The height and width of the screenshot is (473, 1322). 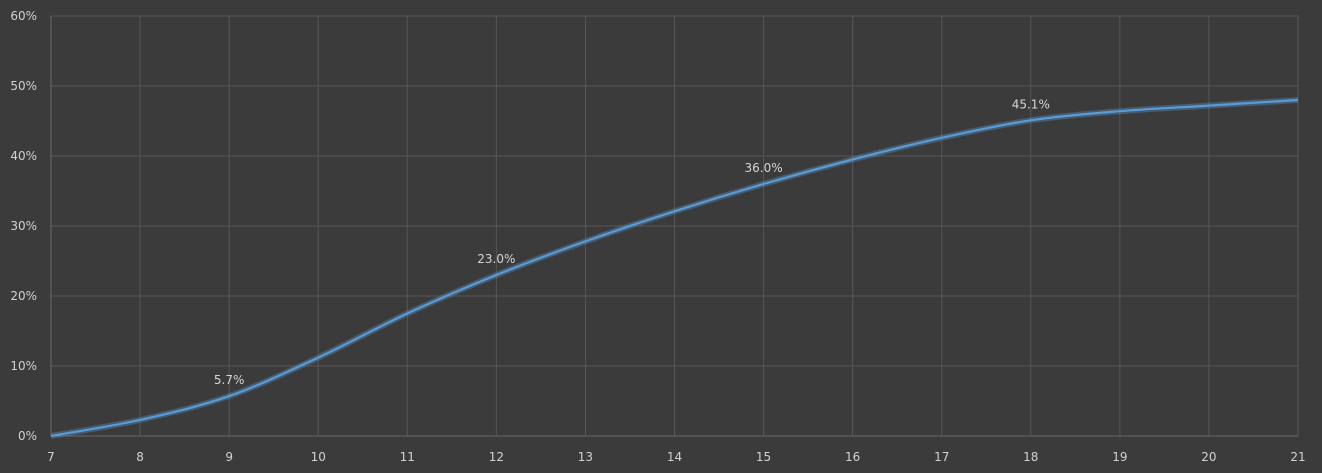 I want to click on x-axis-tick-labels: 7 8 9 10 11 12 13 14 15 16 17 18 19 20 21, so click(x=676, y=457).